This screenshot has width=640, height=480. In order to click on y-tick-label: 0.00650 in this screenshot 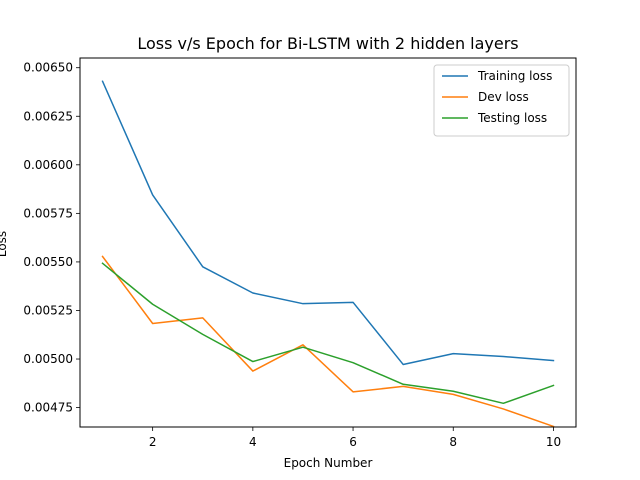, I will do `click(48, 68)`.